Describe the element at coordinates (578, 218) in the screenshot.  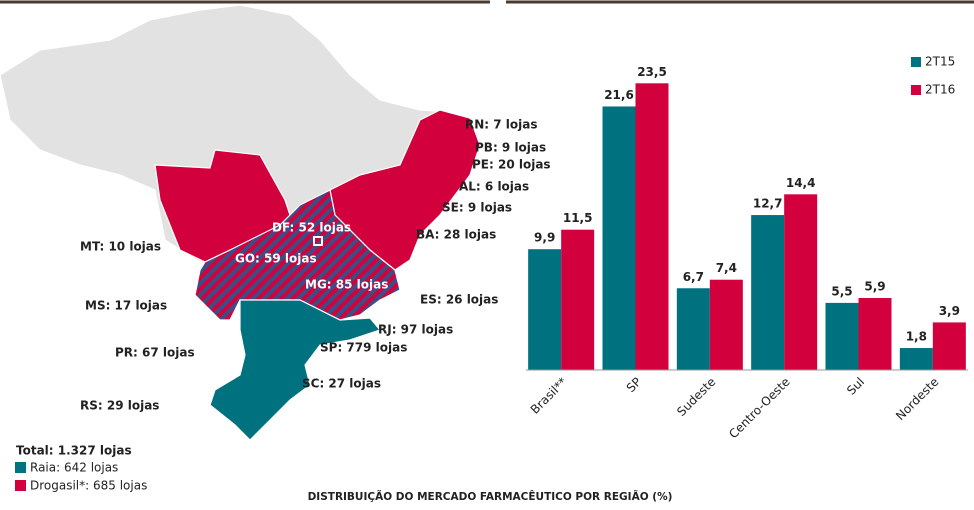
I see `value-label: 11,5` at that location.